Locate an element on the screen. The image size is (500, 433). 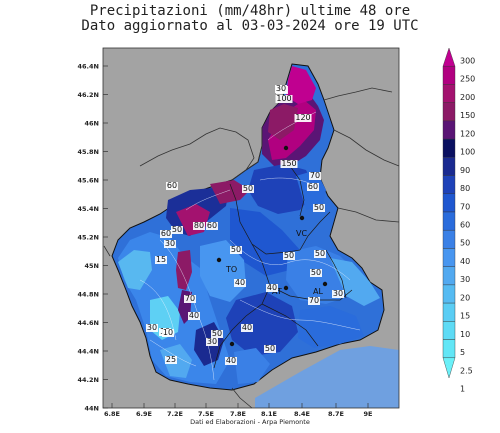
city-label-alessandria: AL is located at coordinates (318, 291).